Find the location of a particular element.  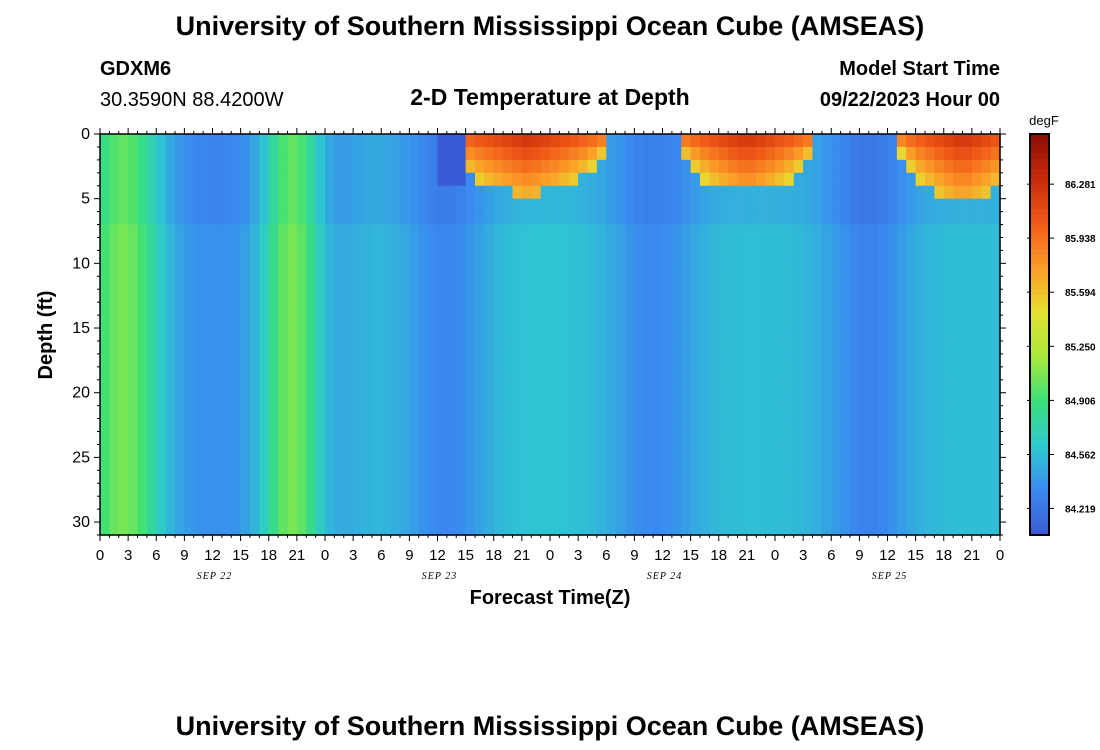

x-tick-label: 15 is located at coordinates (465, 555).